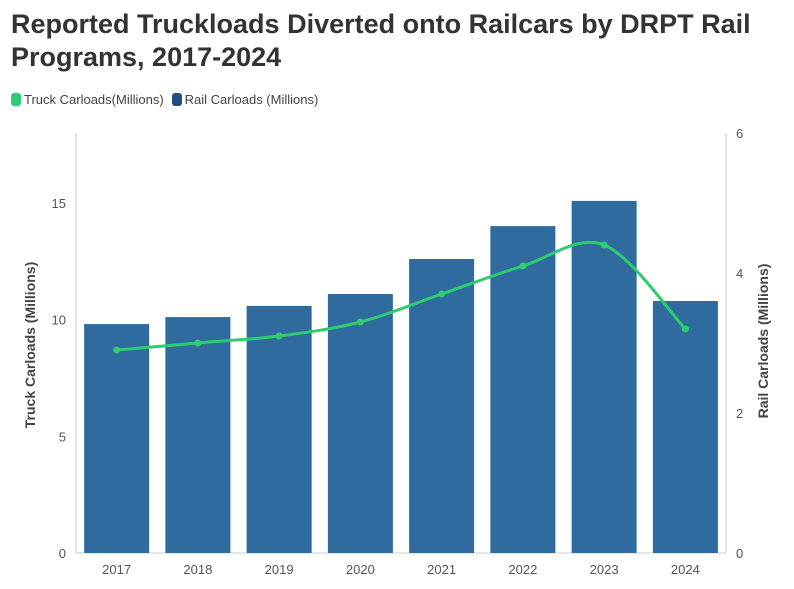 Image resolution: width=794 pixels, height=589 pixels. Describe the element at coordinates (685, 329) in the screenshot. I see `point-truck-2024` at that location.